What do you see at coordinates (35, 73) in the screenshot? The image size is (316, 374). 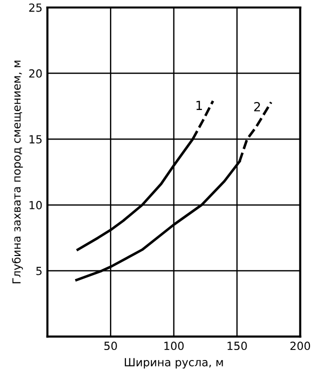 I see `y-tick-label: 20` at bounding box center [35, 73].